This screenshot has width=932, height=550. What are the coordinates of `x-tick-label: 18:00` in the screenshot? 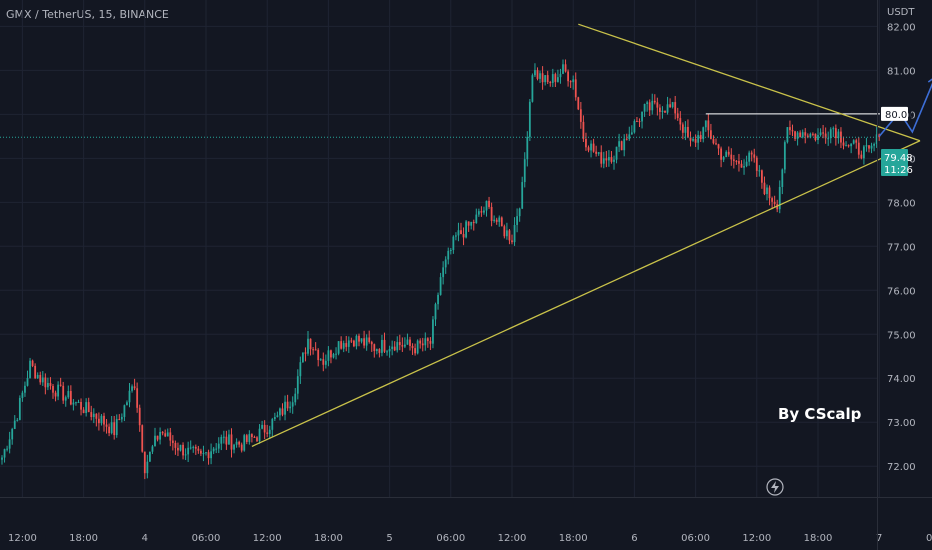 It's located at (573, 538).